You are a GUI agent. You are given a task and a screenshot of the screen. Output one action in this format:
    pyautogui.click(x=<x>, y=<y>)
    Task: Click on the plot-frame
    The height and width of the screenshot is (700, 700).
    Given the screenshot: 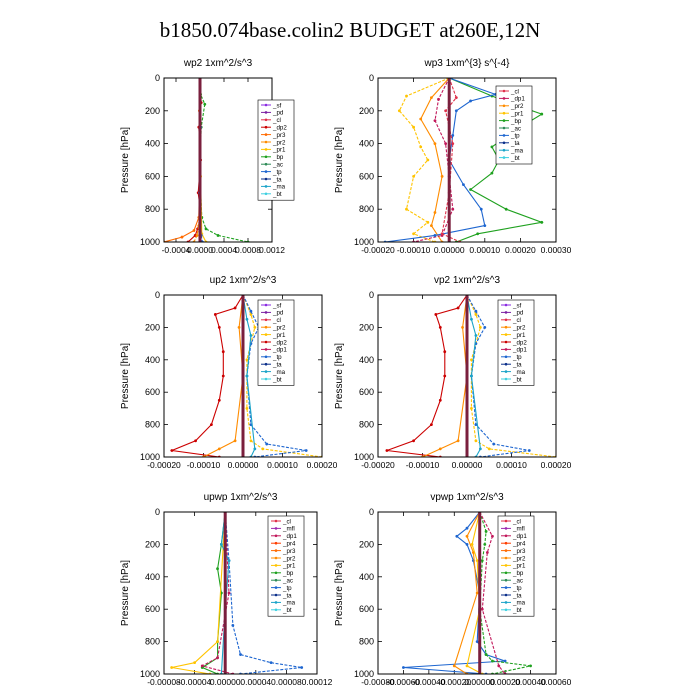 What is the action you would take?
    pyautogui.click(x=467, y=593)
    